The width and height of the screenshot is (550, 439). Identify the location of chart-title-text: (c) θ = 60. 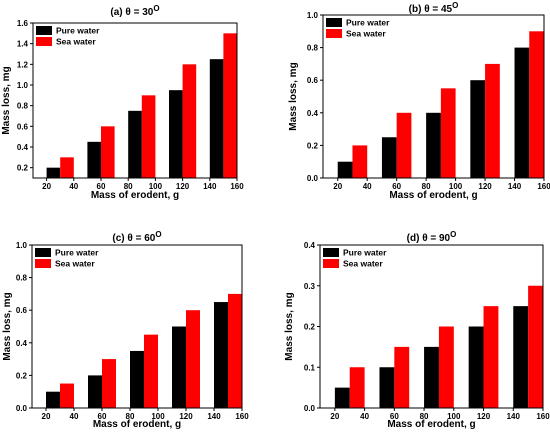
(133, 238).